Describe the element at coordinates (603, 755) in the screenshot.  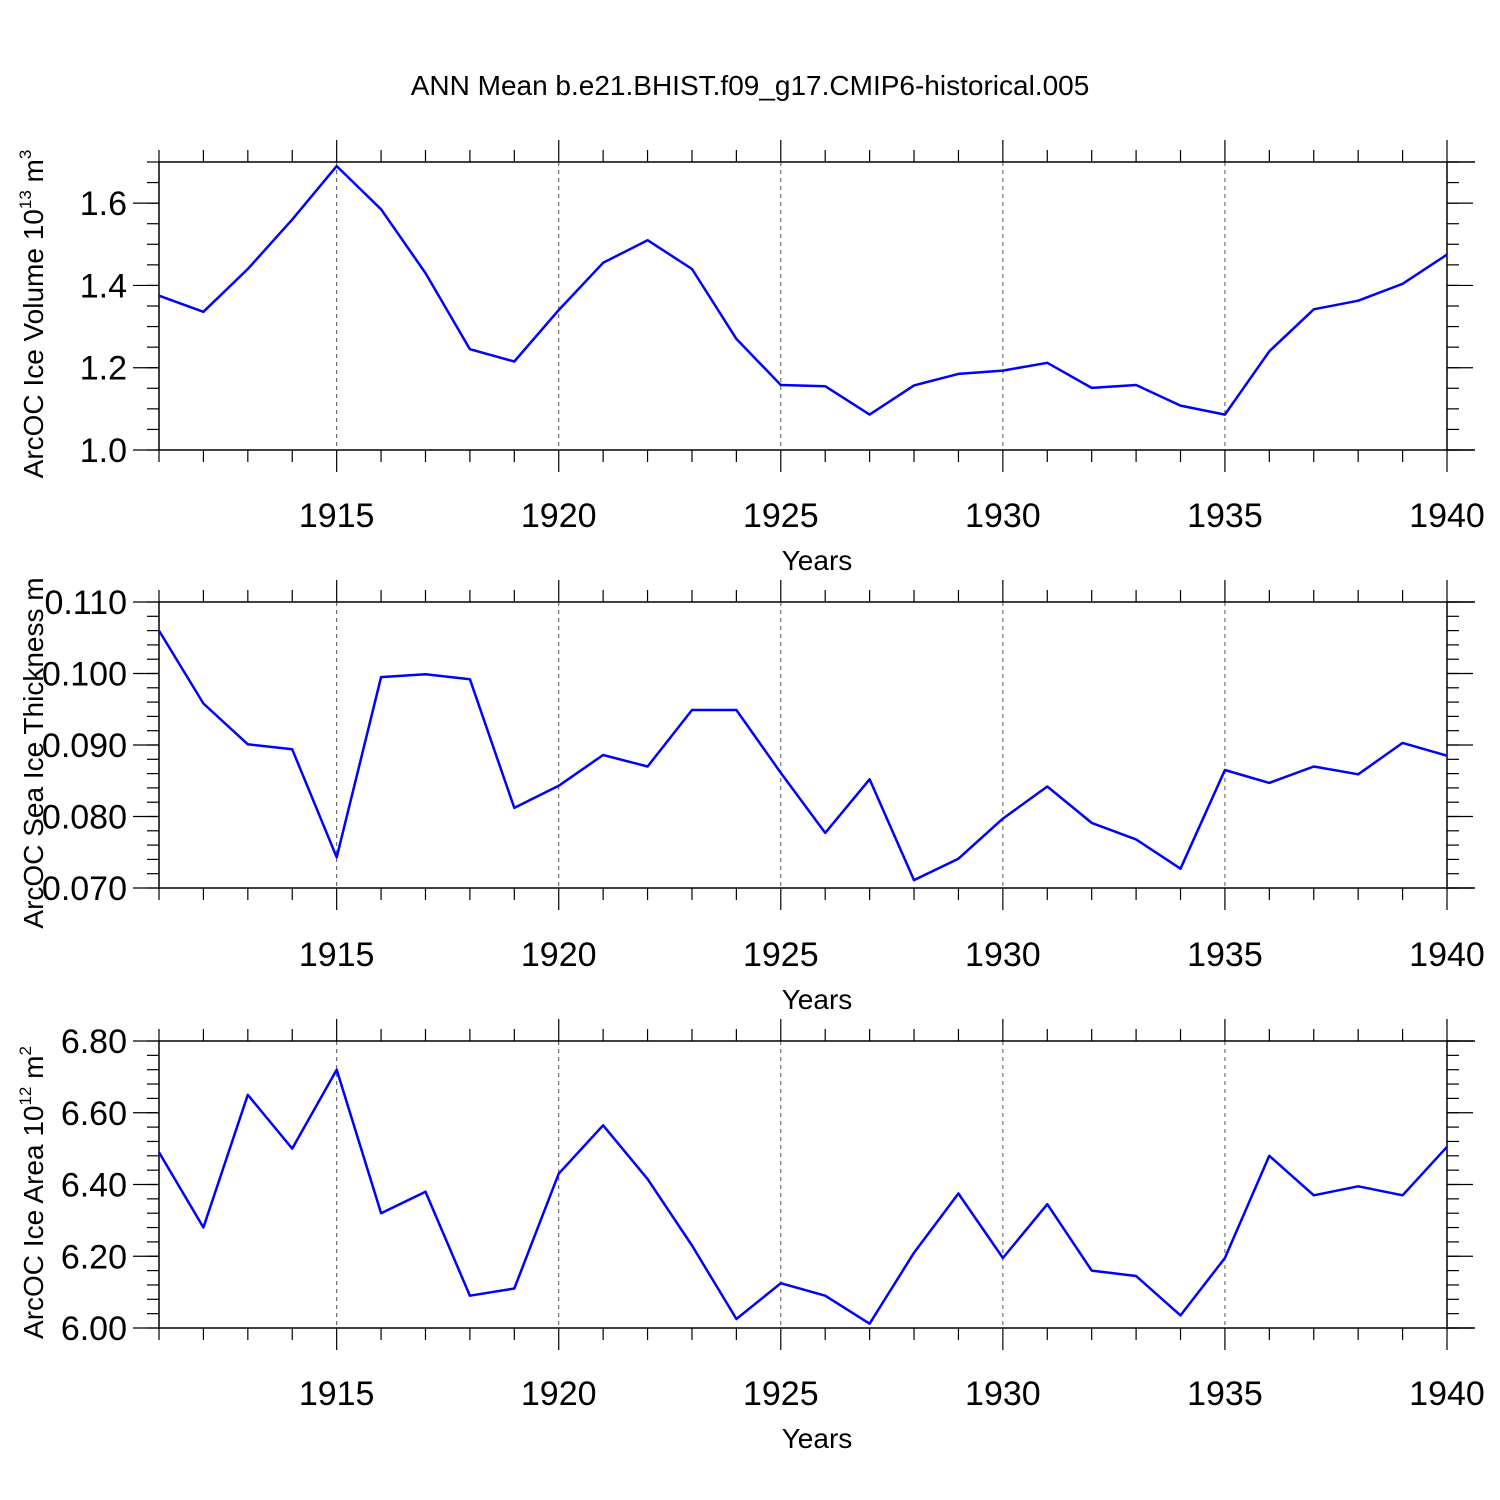
I see `data-point-thickness-1921` at that location.